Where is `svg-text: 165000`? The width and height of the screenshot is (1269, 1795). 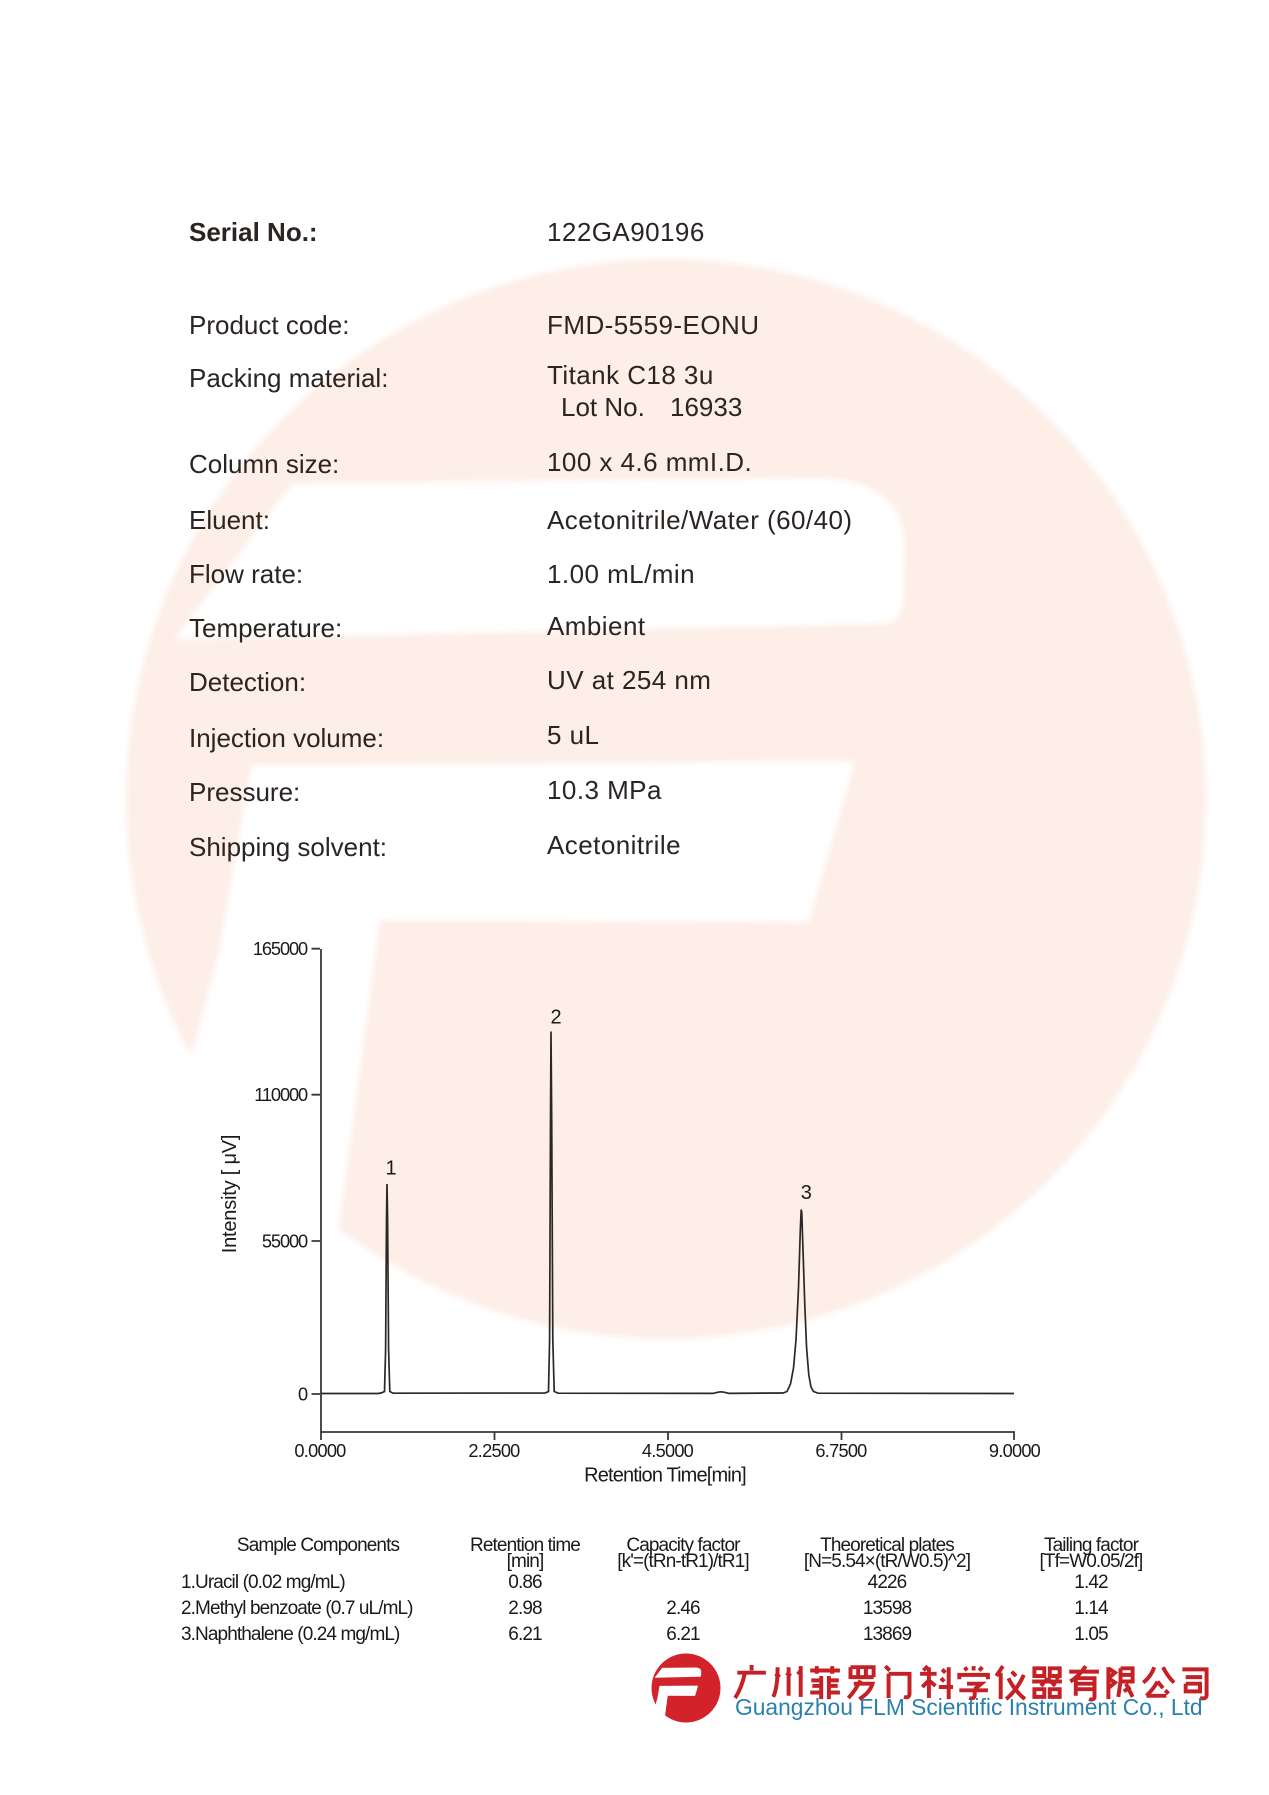
svg-text: 165000 is located at coordinates (280, 949).